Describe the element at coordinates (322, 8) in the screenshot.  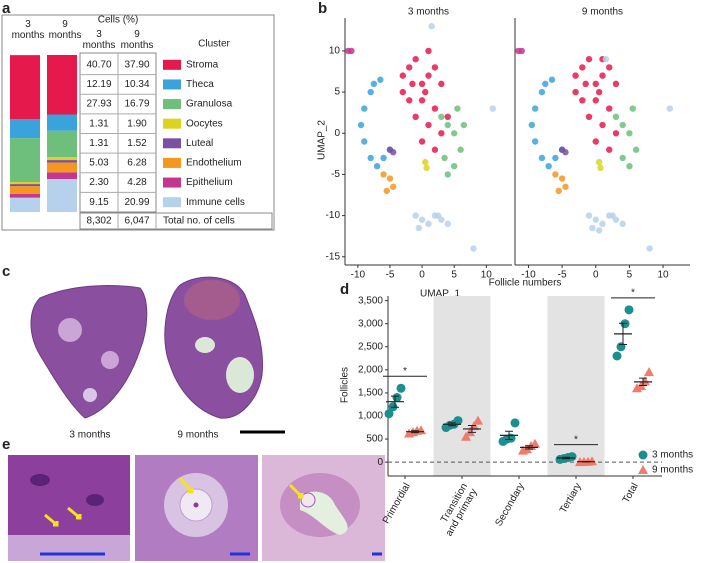
I see `panel-label: b` at that location.